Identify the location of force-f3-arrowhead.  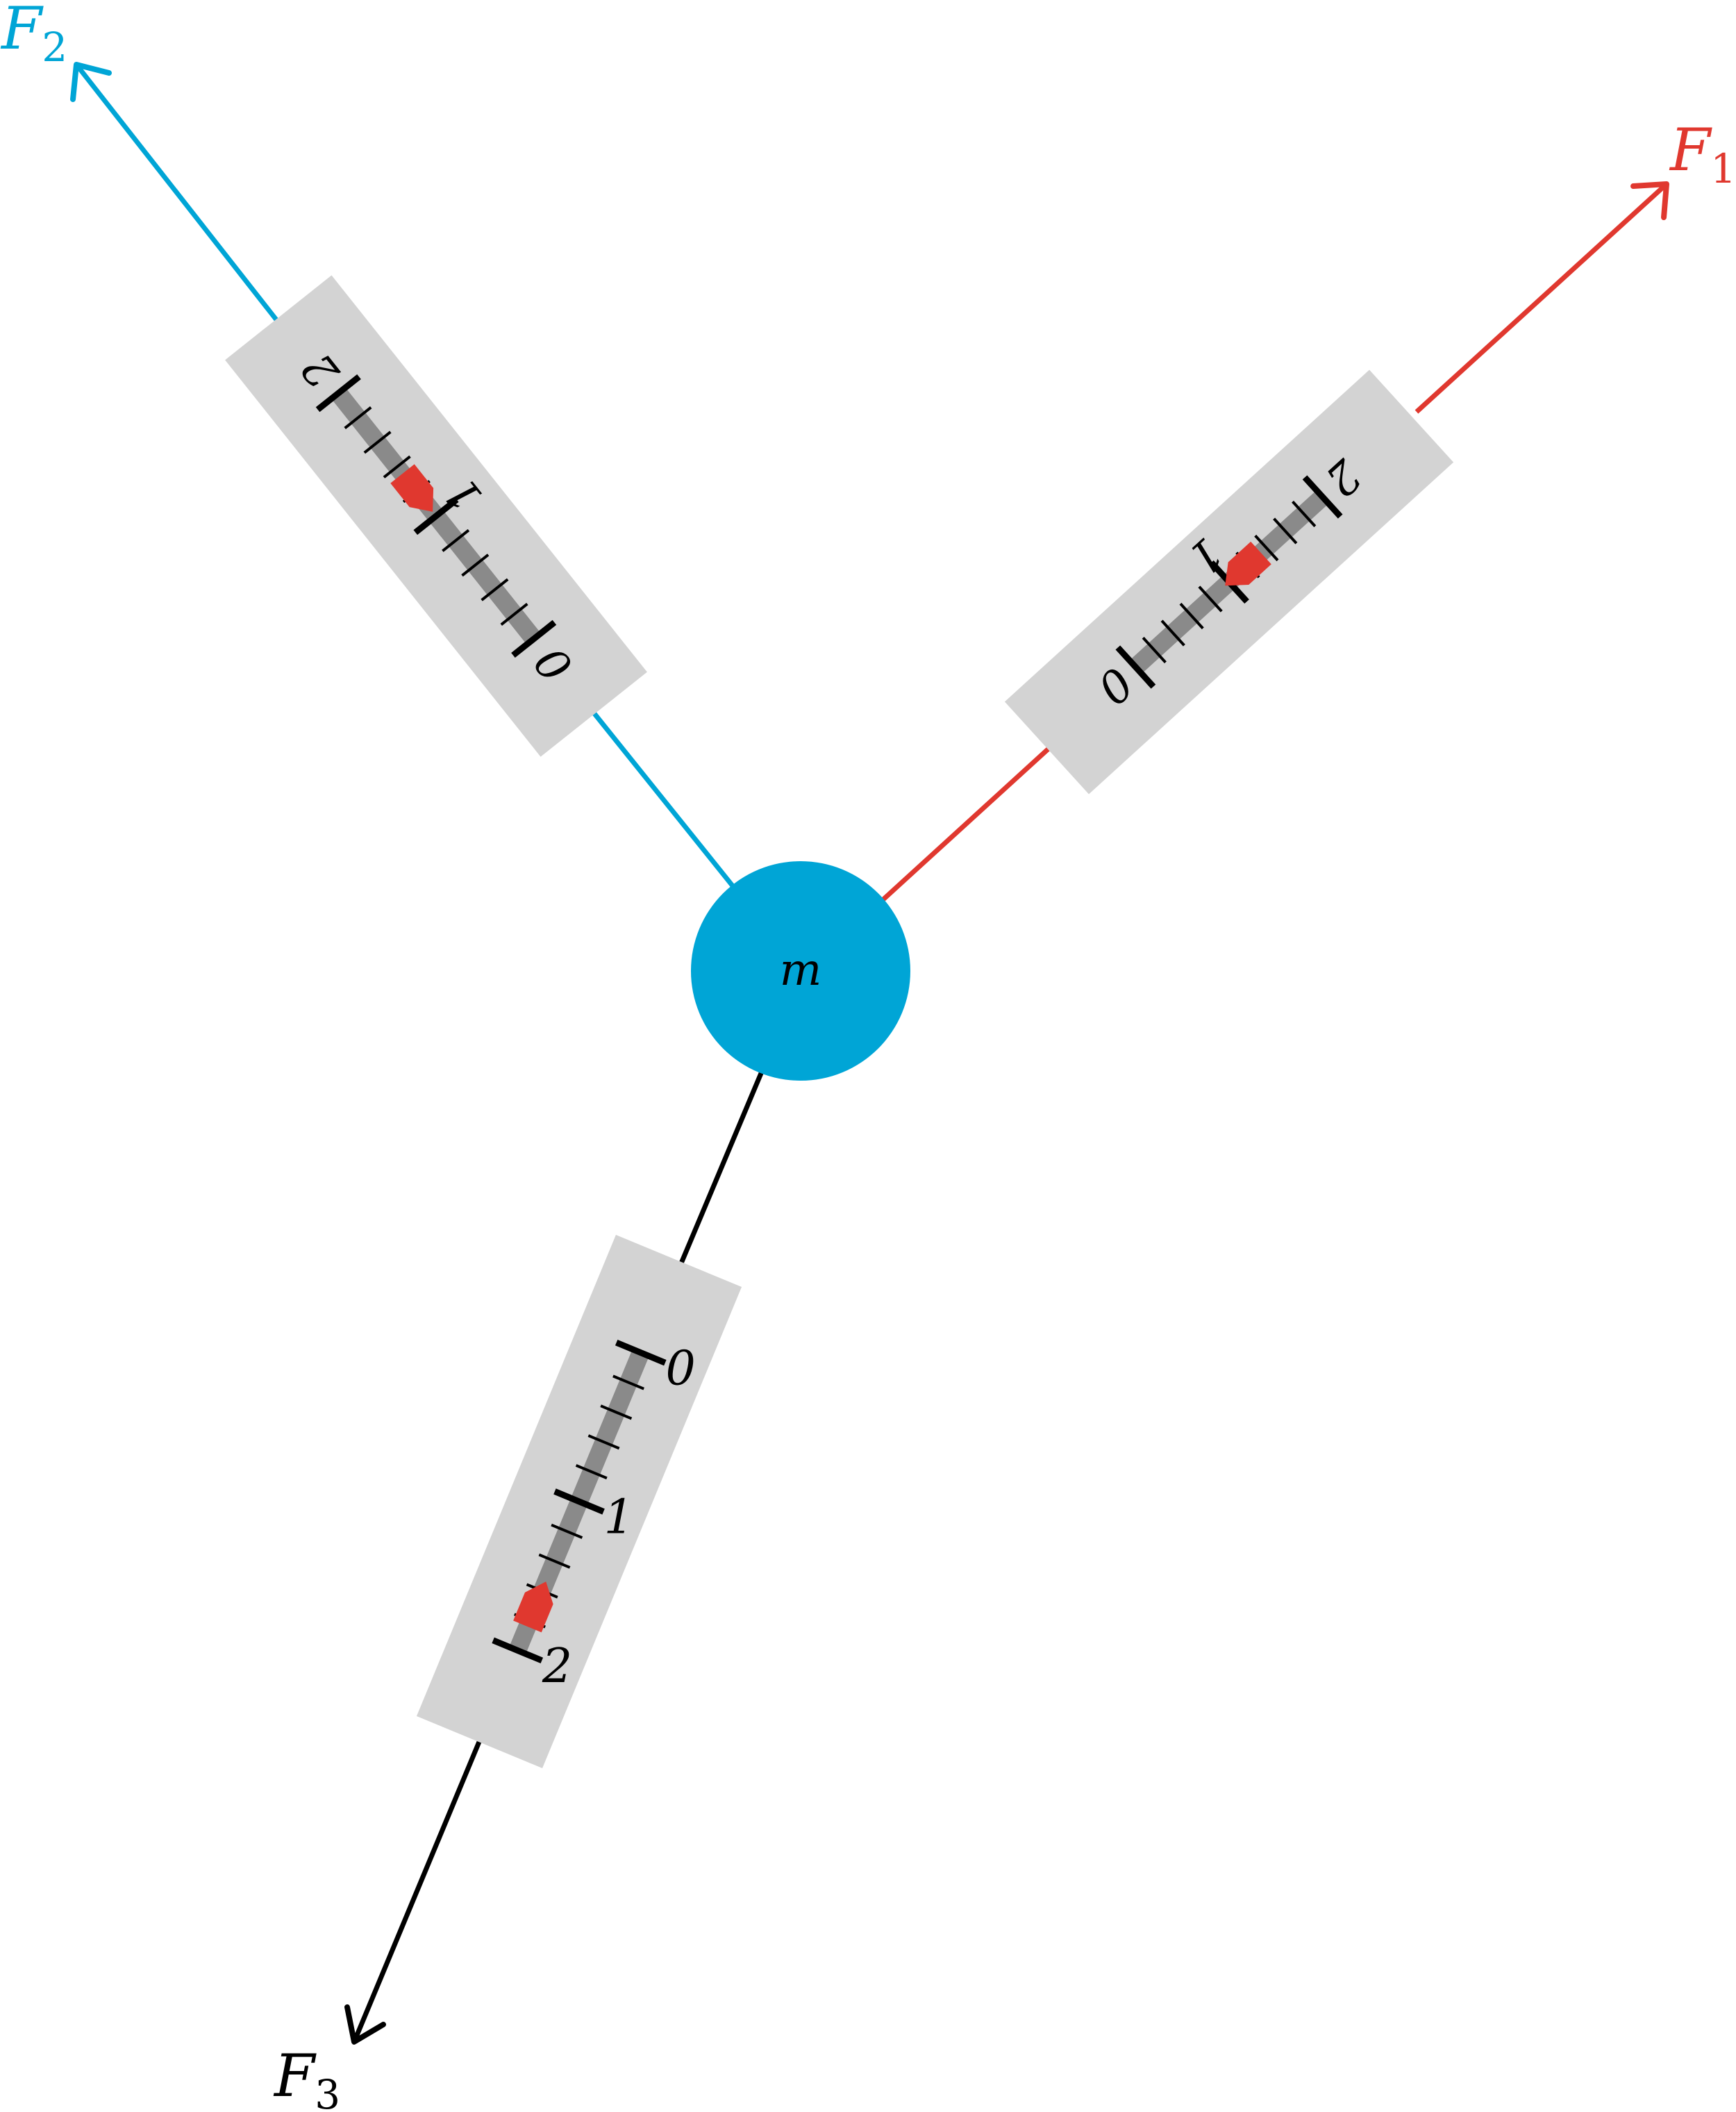
(365, 2024).